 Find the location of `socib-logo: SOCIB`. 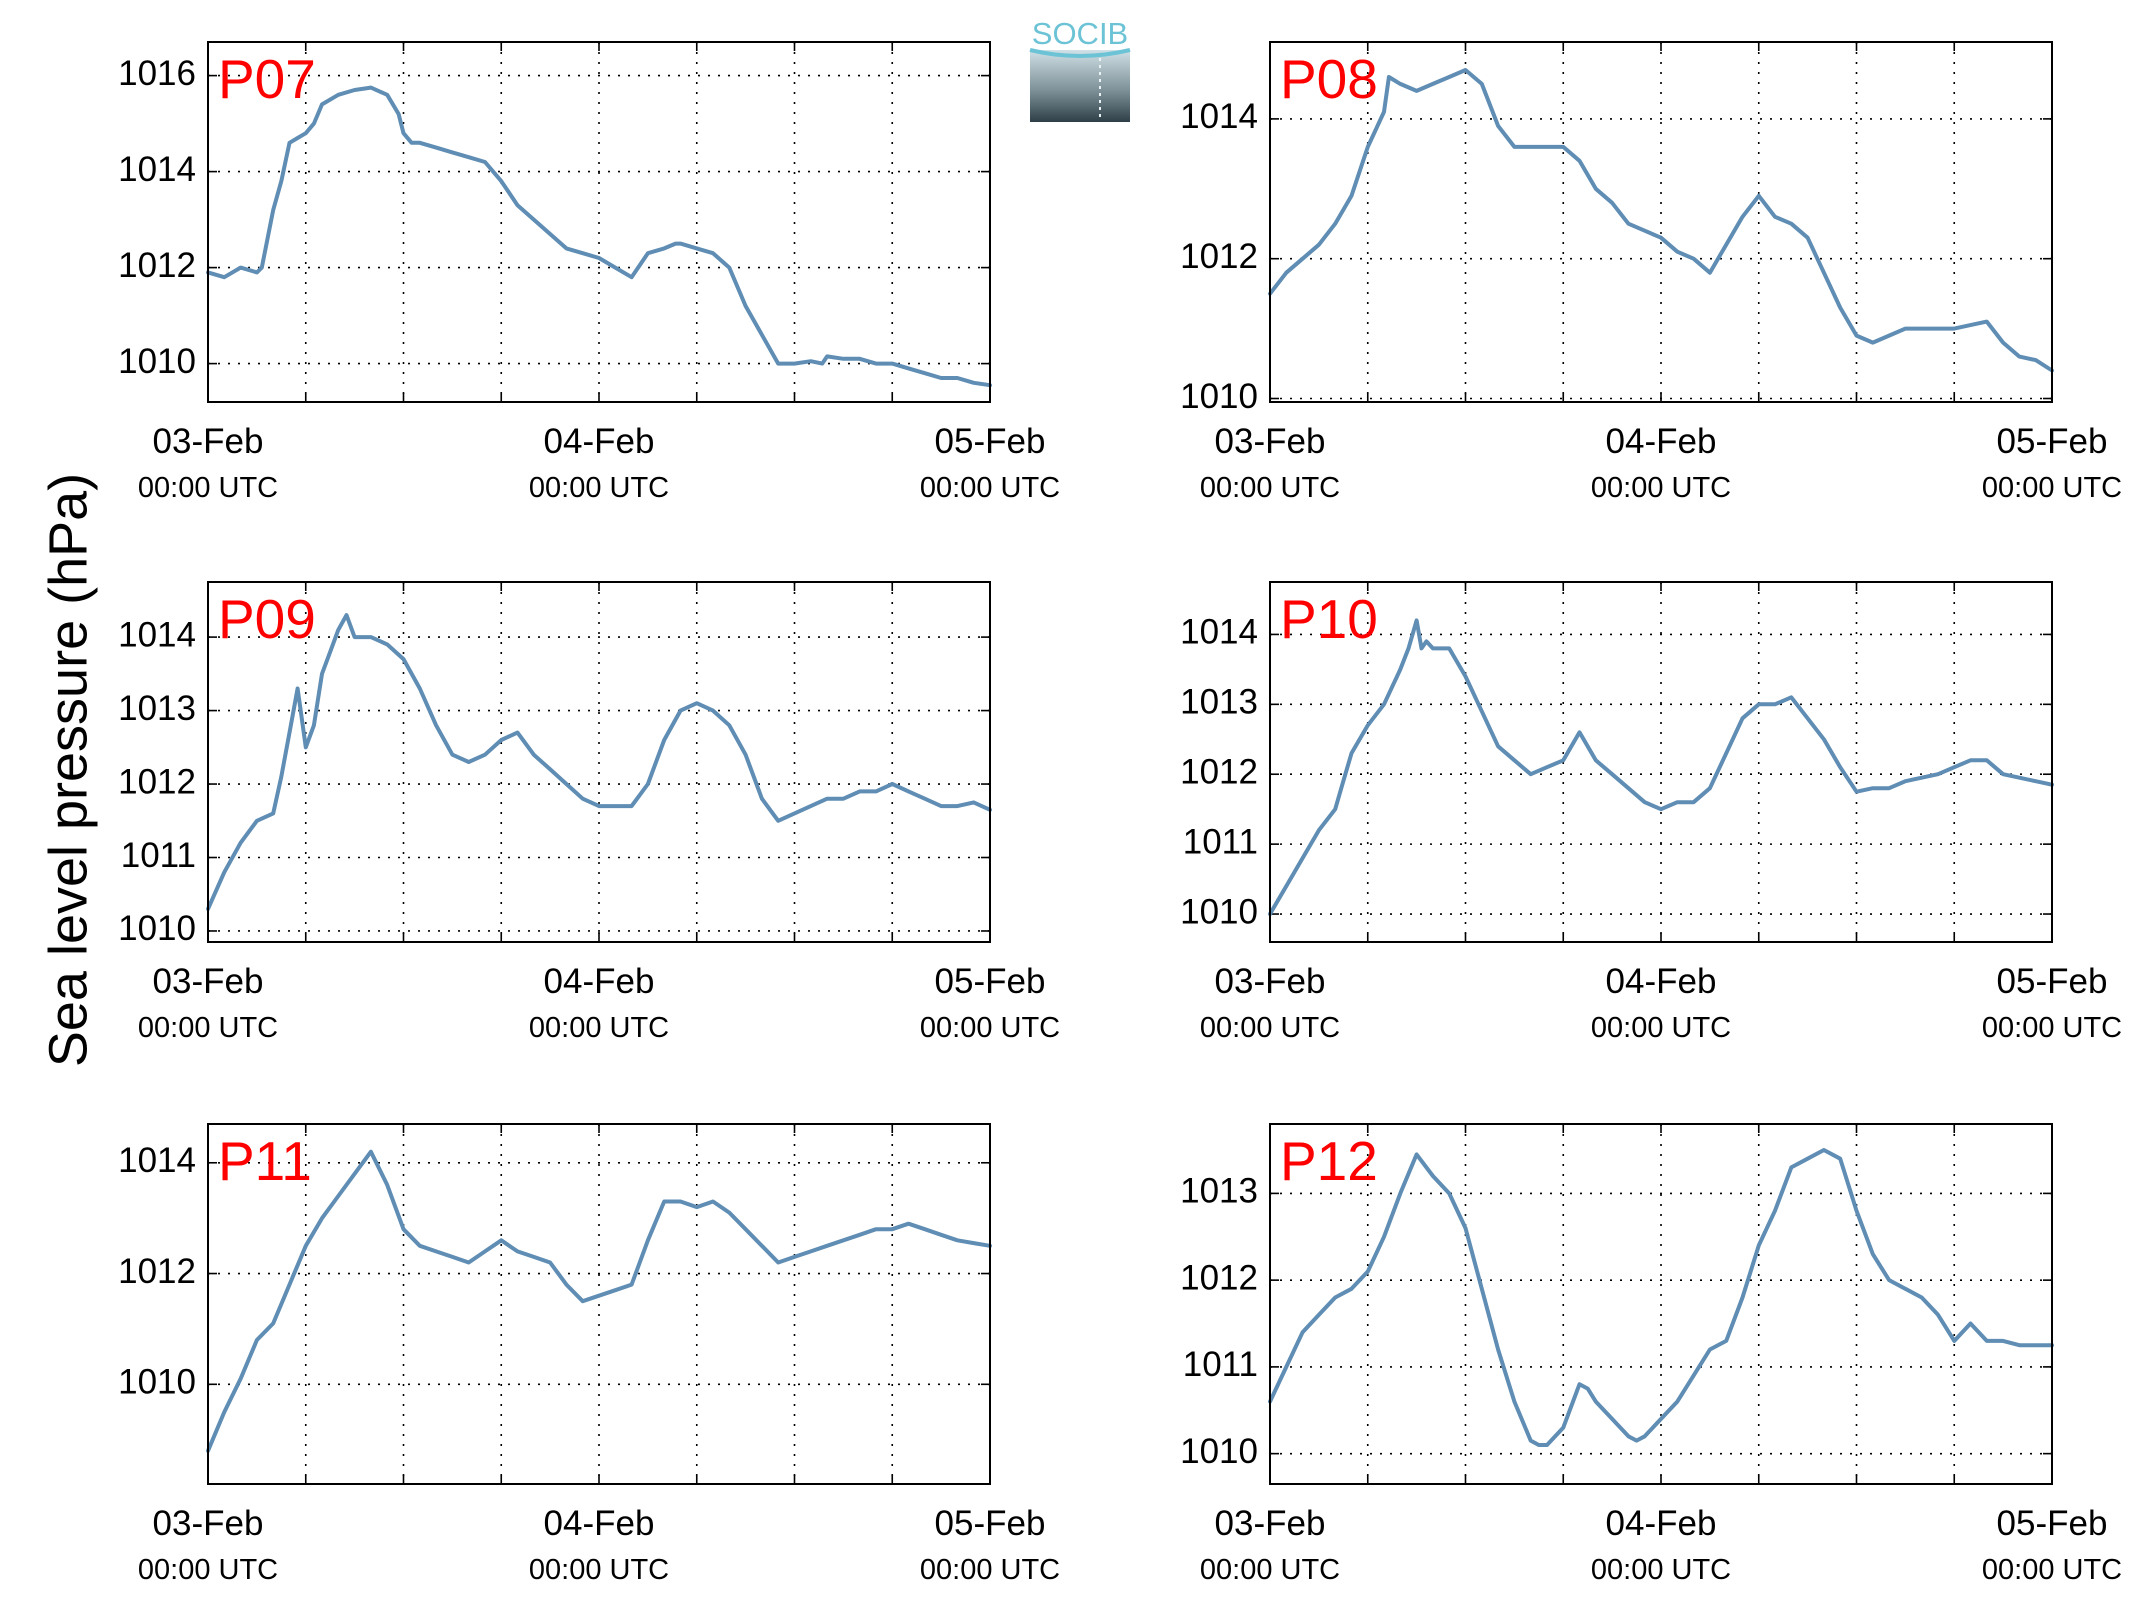

socib-logo: SOCIB is located at coordinates (1080, 69).